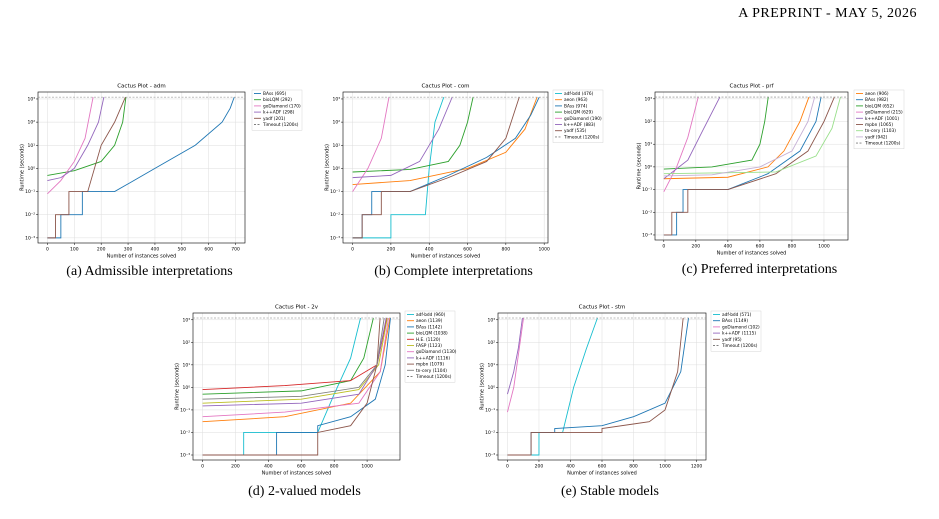 The width and height of the screenshot is (939, 519). What do you see at coordinates (277, 100) in the screenshot?
I see `legend-label: bioLQM (292)` at bounding box center [277, 100].